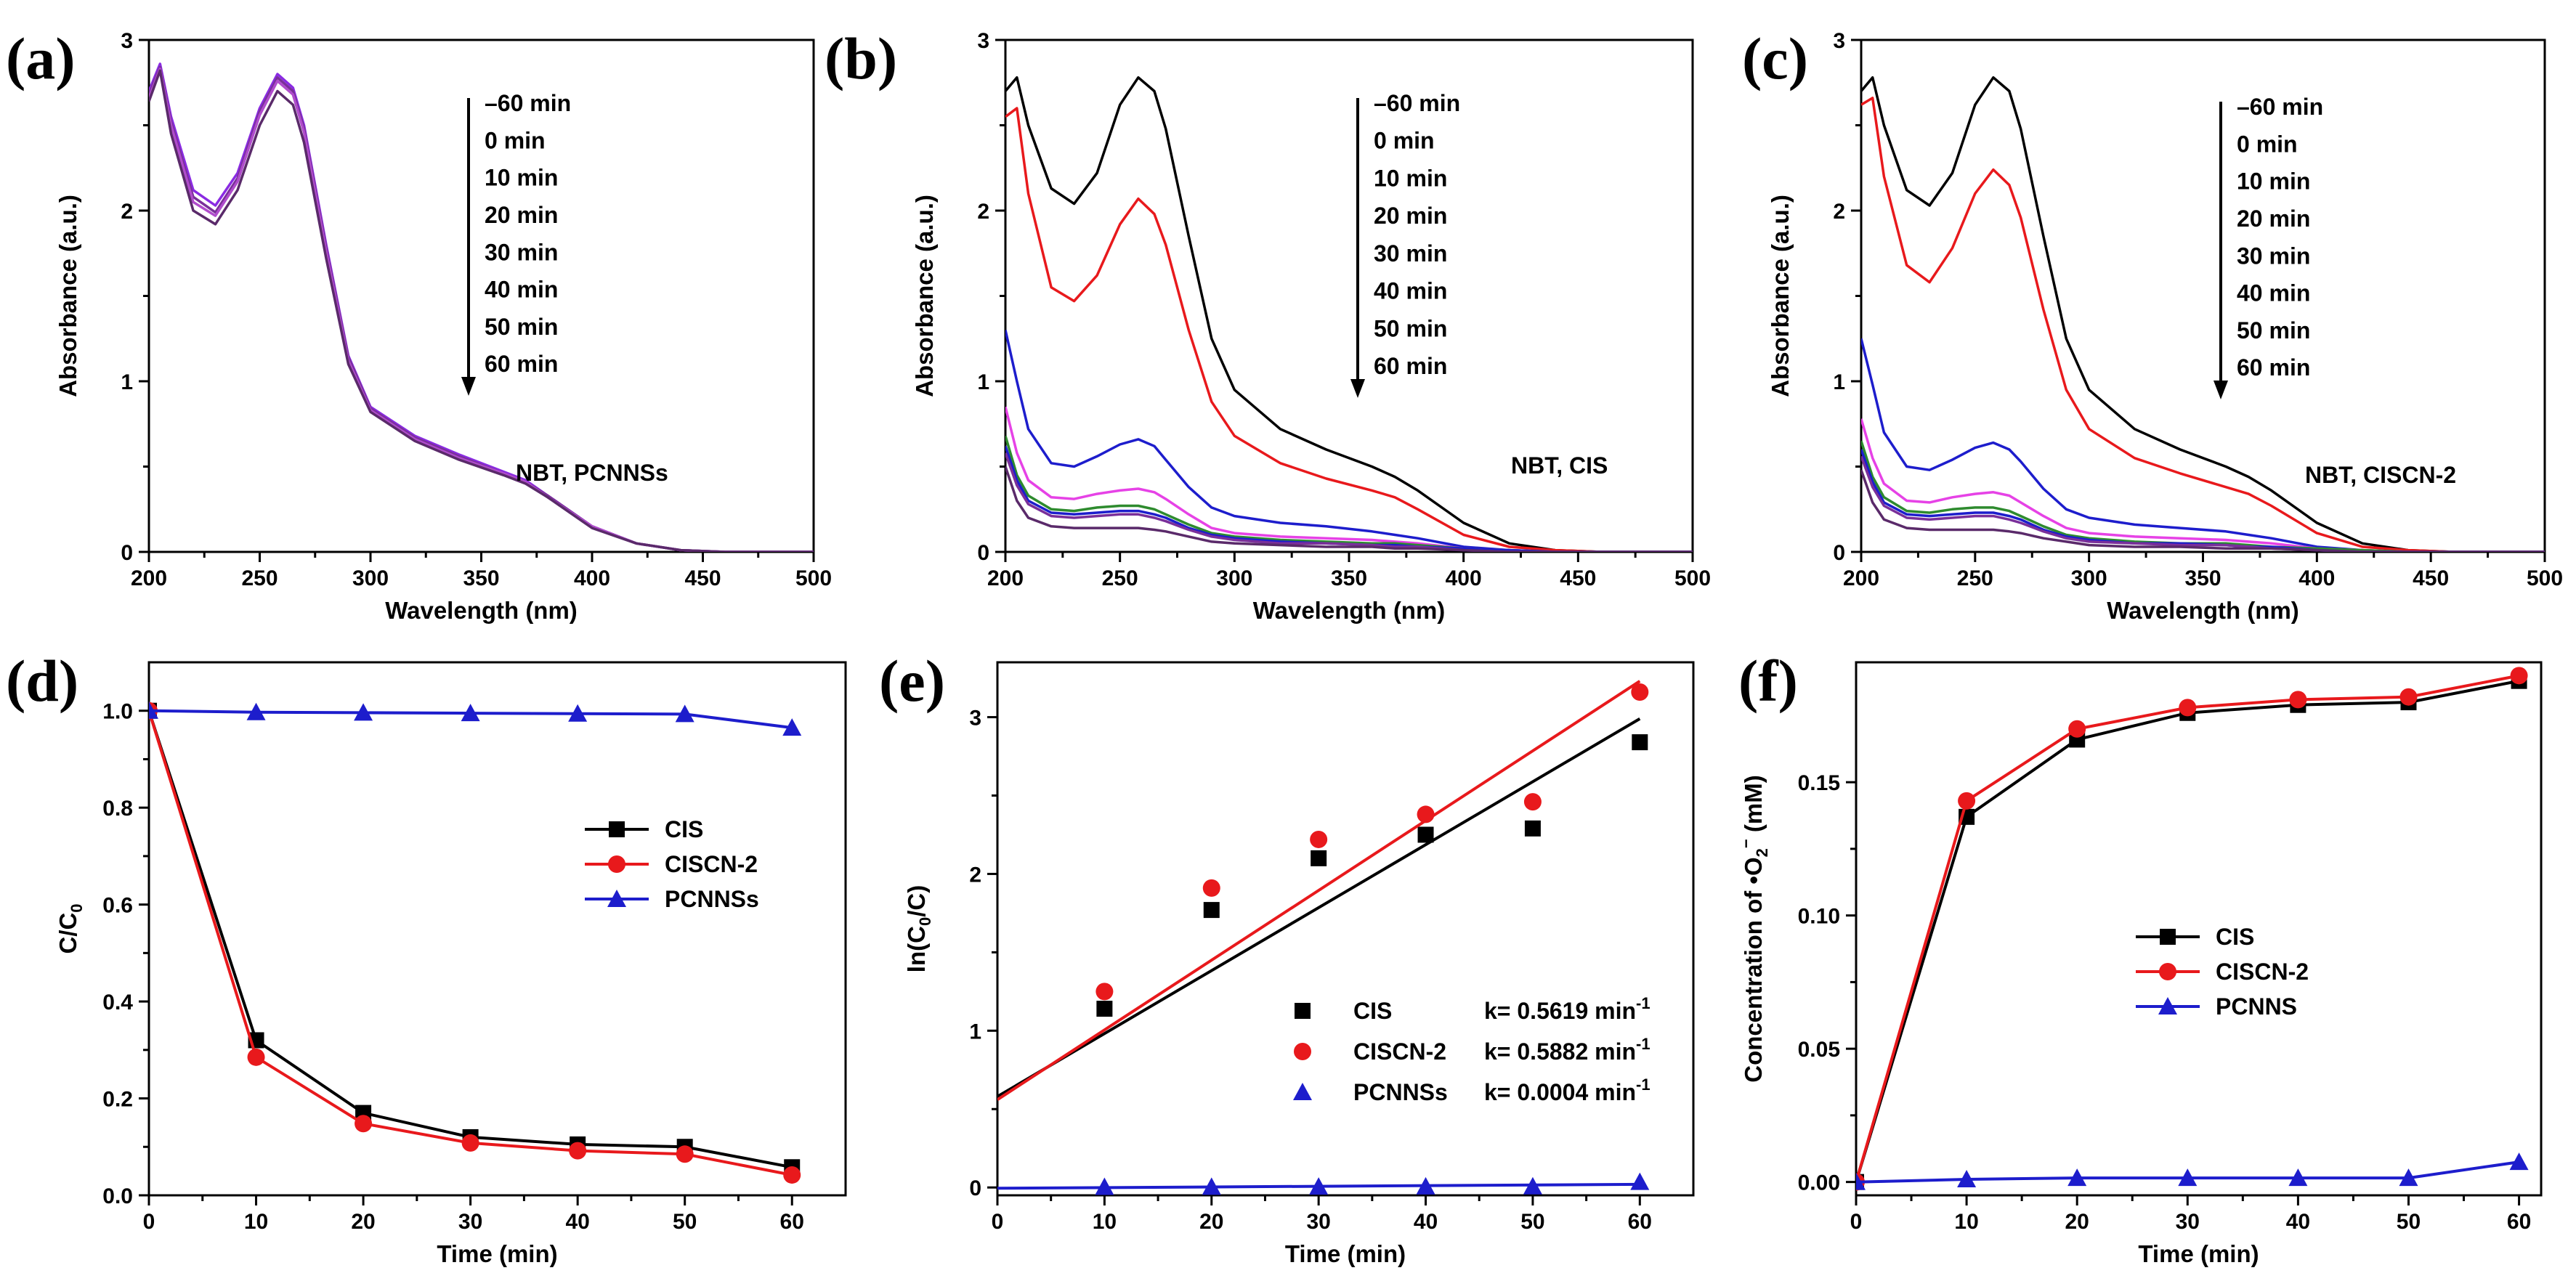  Describe the element at coordinates (1560, 1092) in the screenshot. I see `rate-constant-value: k= 0.0004 min` at that location.